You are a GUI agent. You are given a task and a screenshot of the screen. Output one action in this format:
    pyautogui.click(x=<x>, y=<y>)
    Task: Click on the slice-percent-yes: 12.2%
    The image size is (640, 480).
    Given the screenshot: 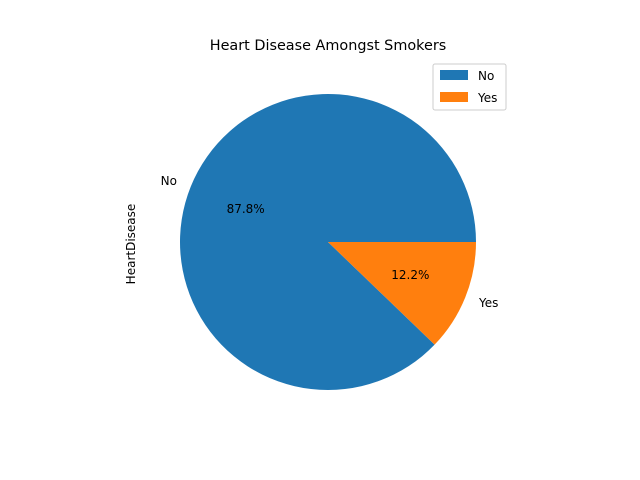 What is the action you would take?
    pyautogui.click(x=410, y=275)
    